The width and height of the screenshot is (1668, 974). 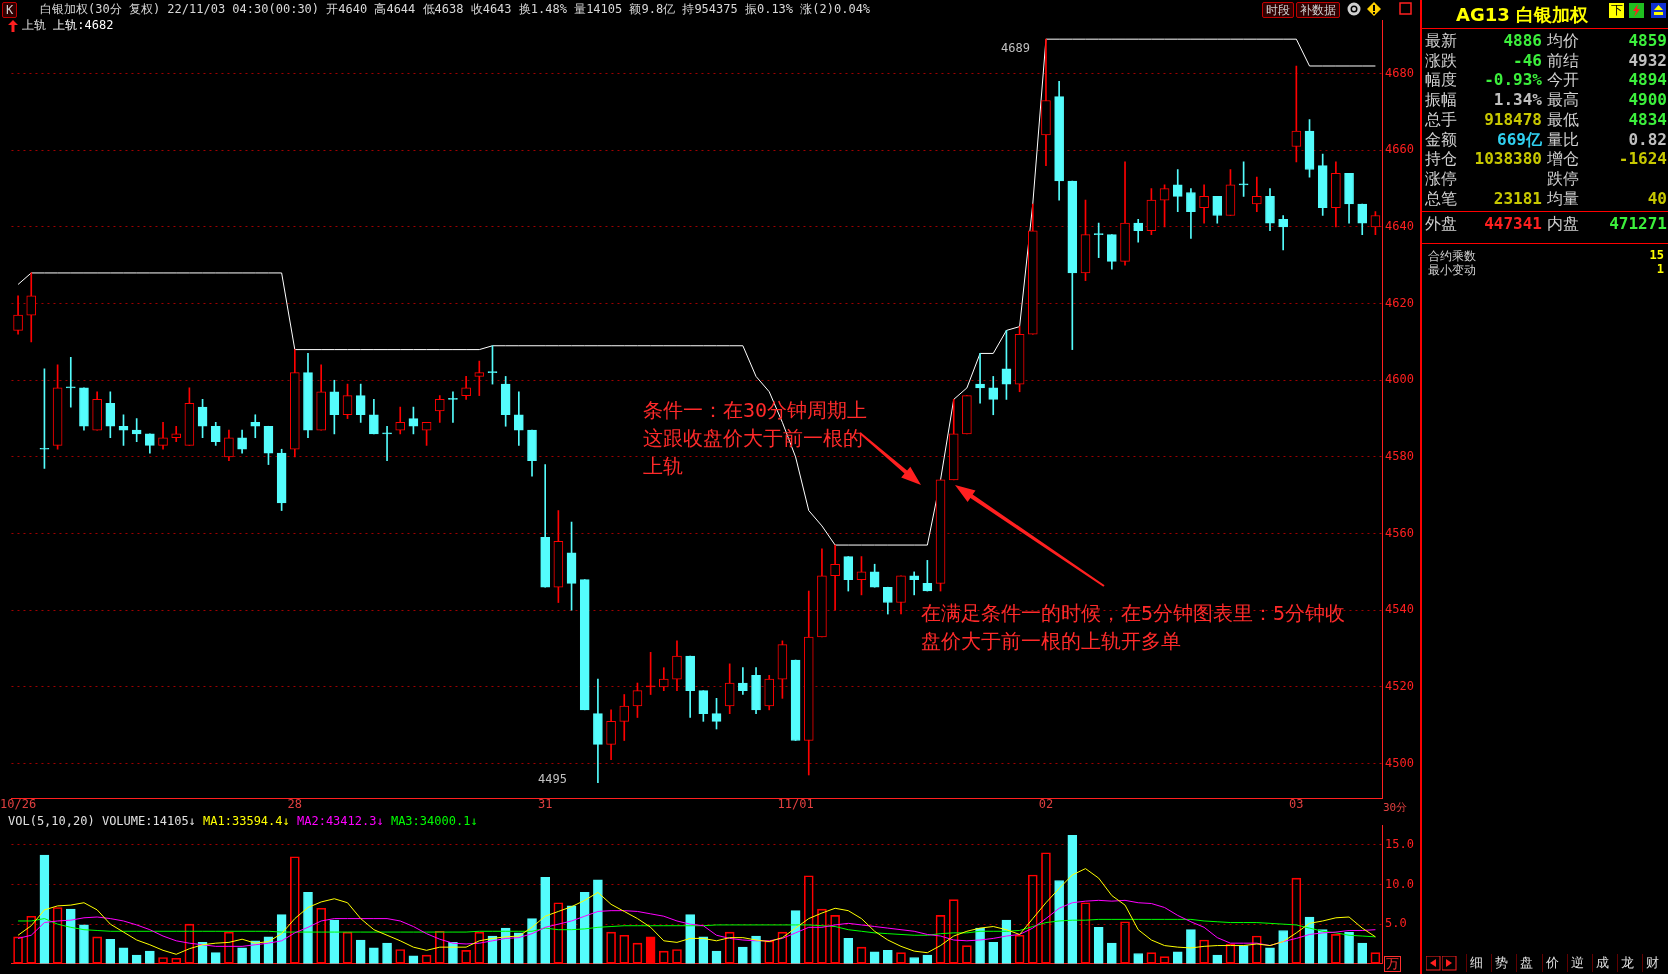 I want to click on text: 财, so click(x=1651, y=963).